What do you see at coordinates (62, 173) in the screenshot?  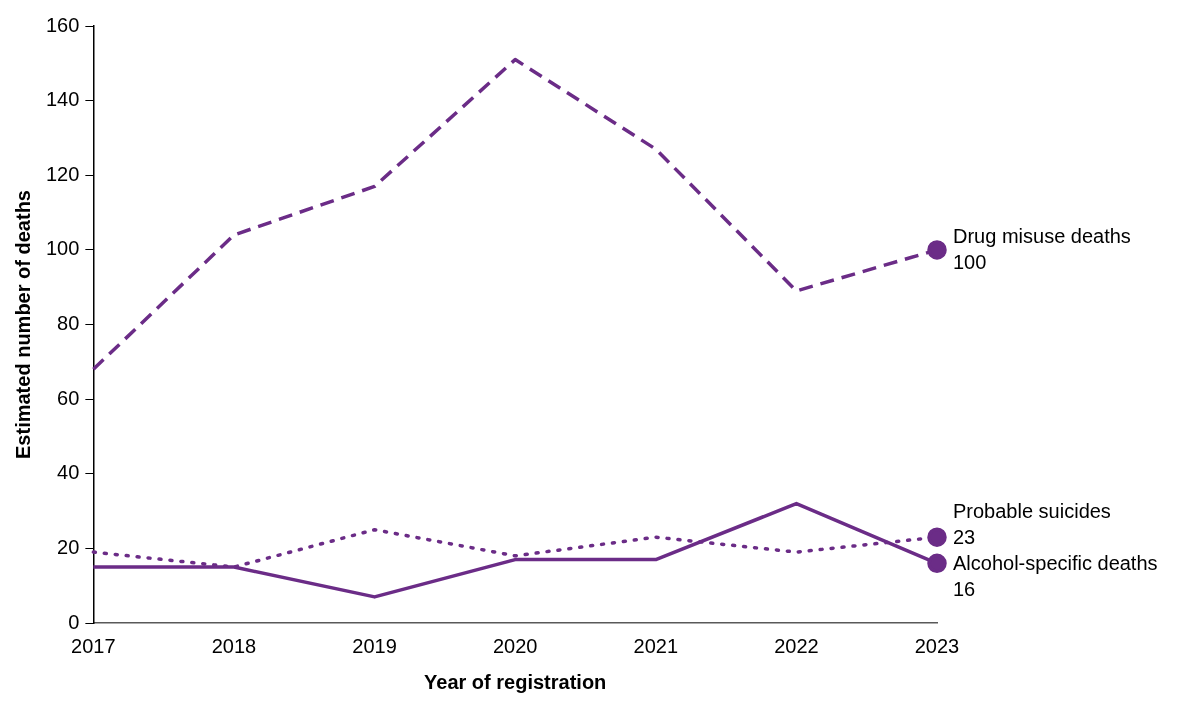 I see `y-tick-label: 120` at bounding box center [62, 173].